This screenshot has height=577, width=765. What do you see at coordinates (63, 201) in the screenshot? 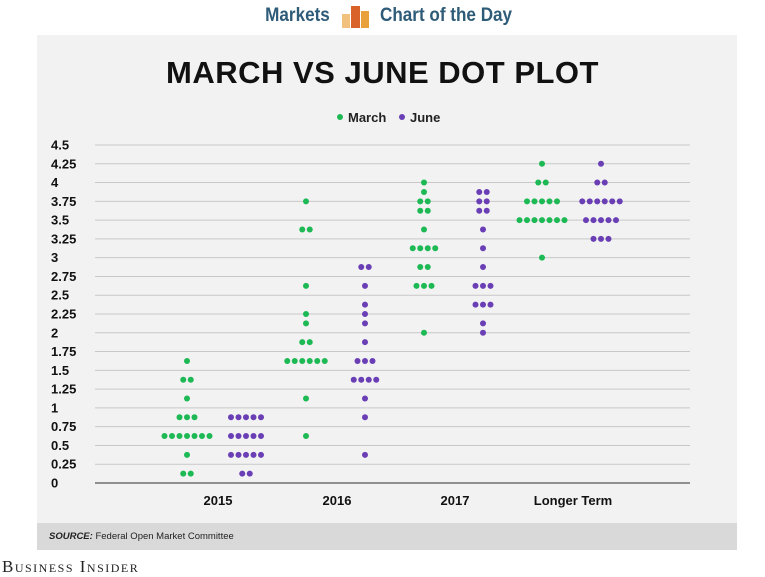
I see `y-tick-label: 3.75` at bounding box center [63, 201].